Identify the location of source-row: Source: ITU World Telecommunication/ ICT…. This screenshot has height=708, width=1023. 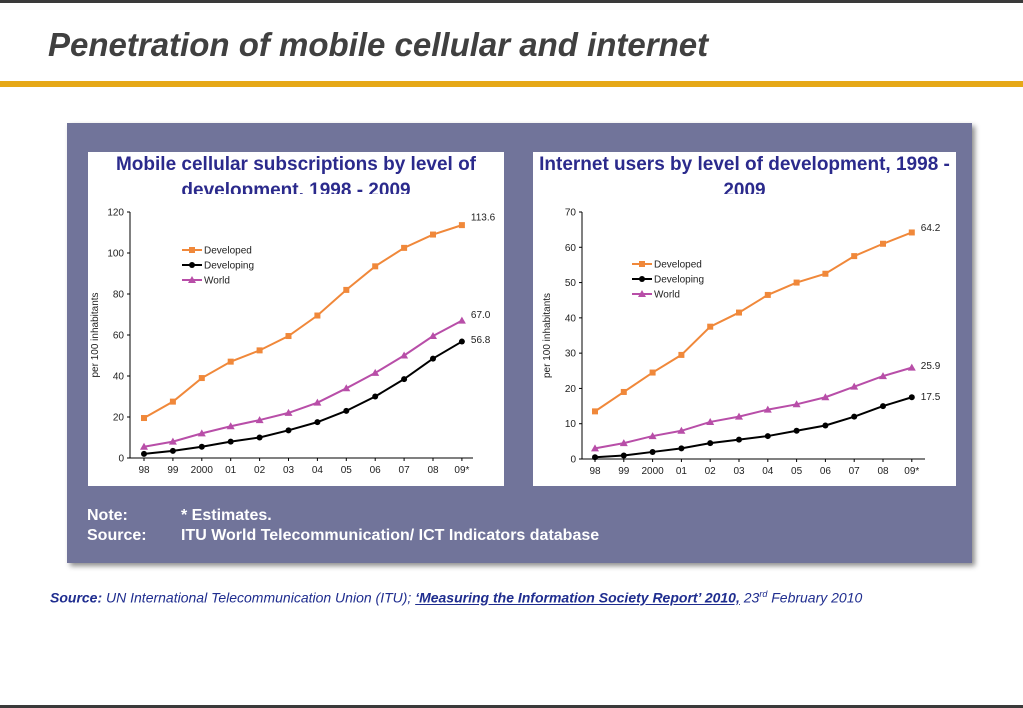
(343, 536).